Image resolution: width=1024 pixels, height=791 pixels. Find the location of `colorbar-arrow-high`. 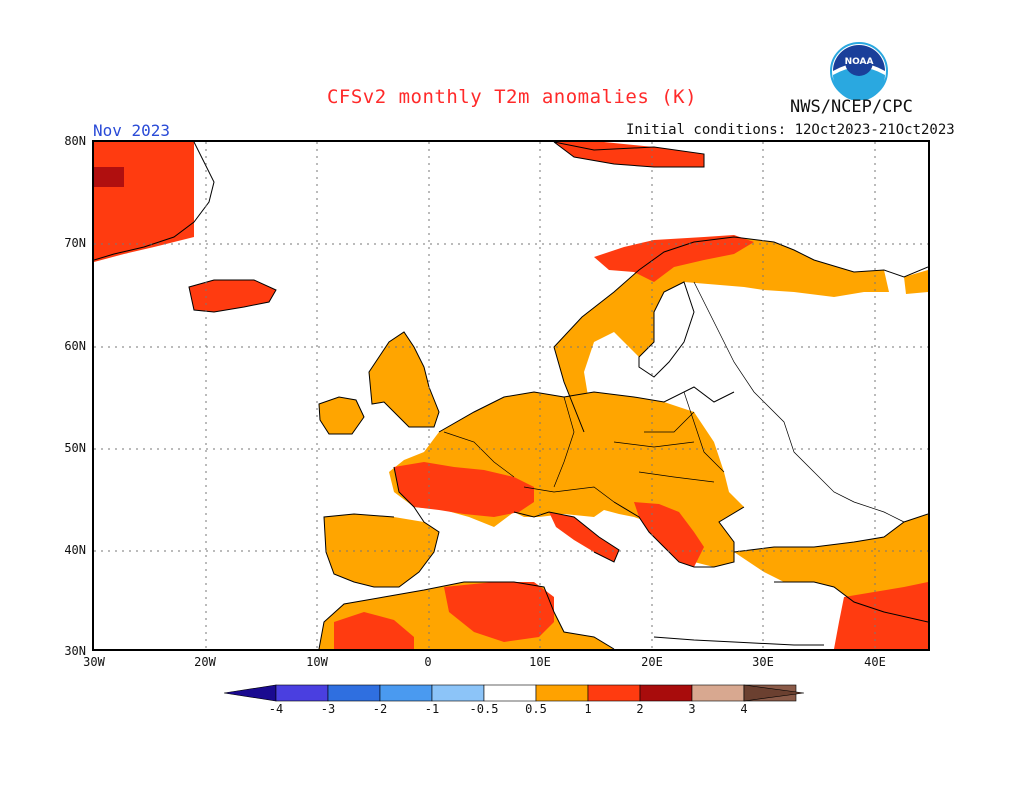

colorbar-arrow-high is located at coordinates (773, 693).